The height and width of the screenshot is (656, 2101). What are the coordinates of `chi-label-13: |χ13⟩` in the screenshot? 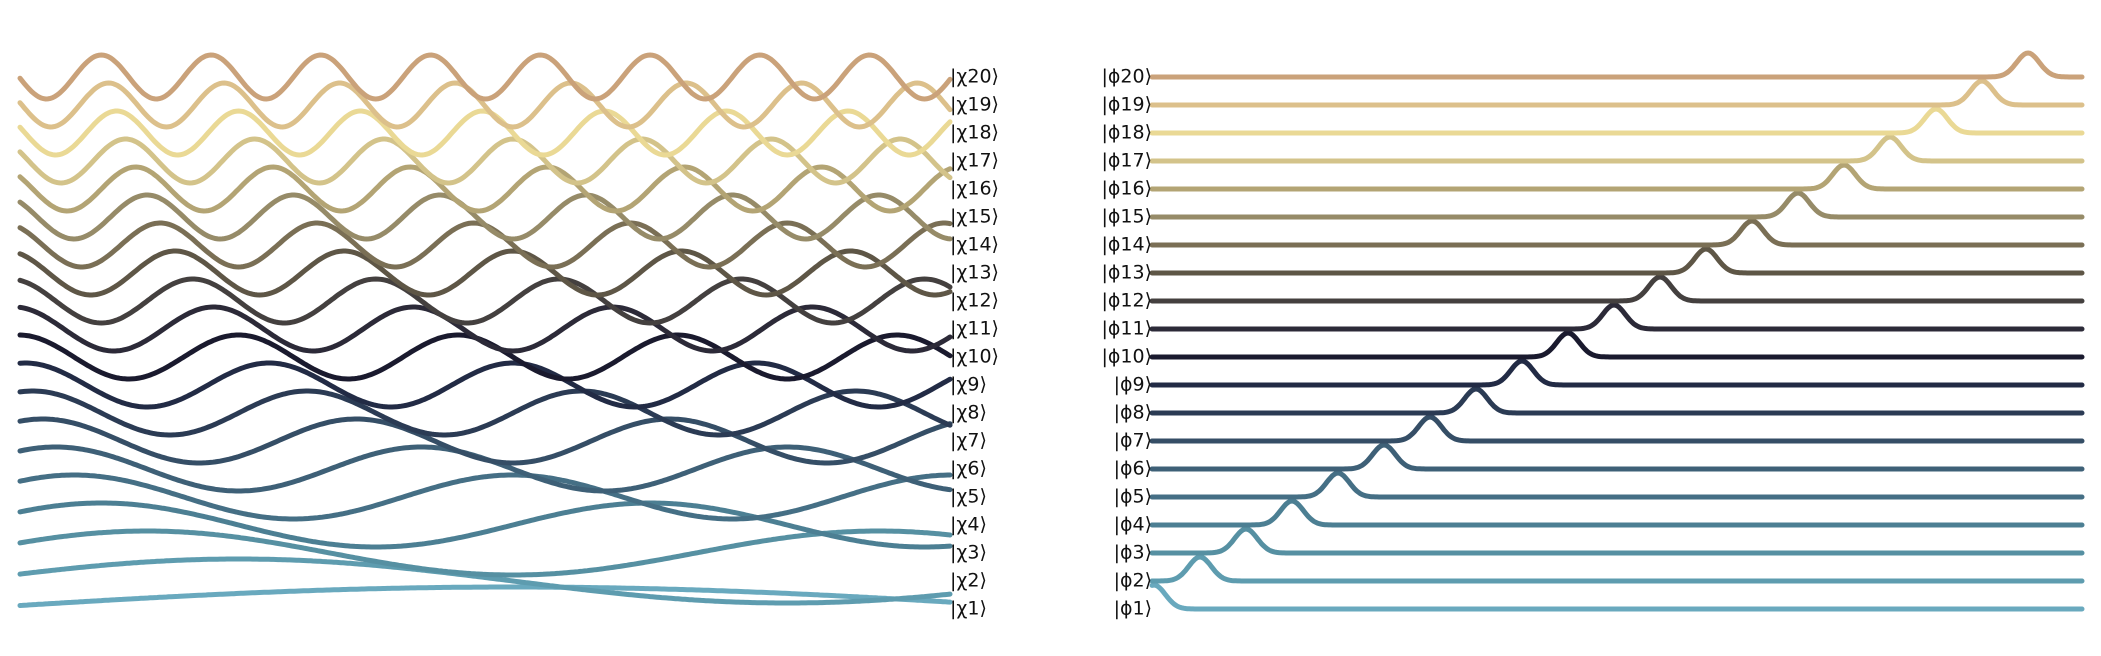 It's located at (974, 273).